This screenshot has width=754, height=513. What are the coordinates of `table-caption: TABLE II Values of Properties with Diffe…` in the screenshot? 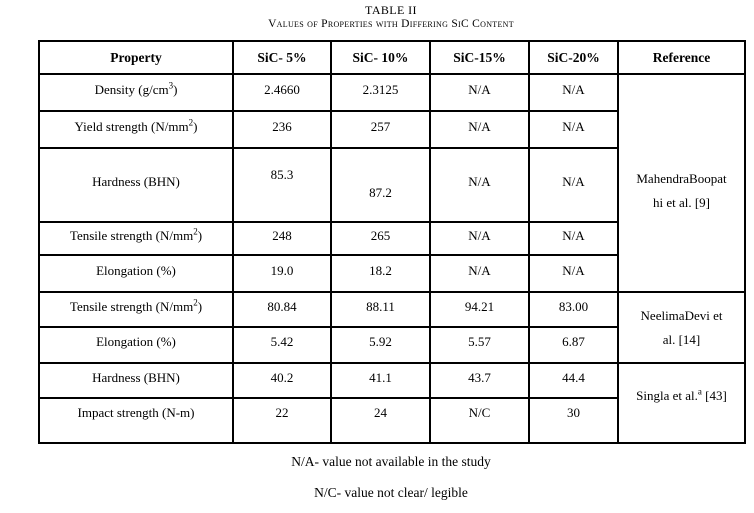 It's located at (391, 17).